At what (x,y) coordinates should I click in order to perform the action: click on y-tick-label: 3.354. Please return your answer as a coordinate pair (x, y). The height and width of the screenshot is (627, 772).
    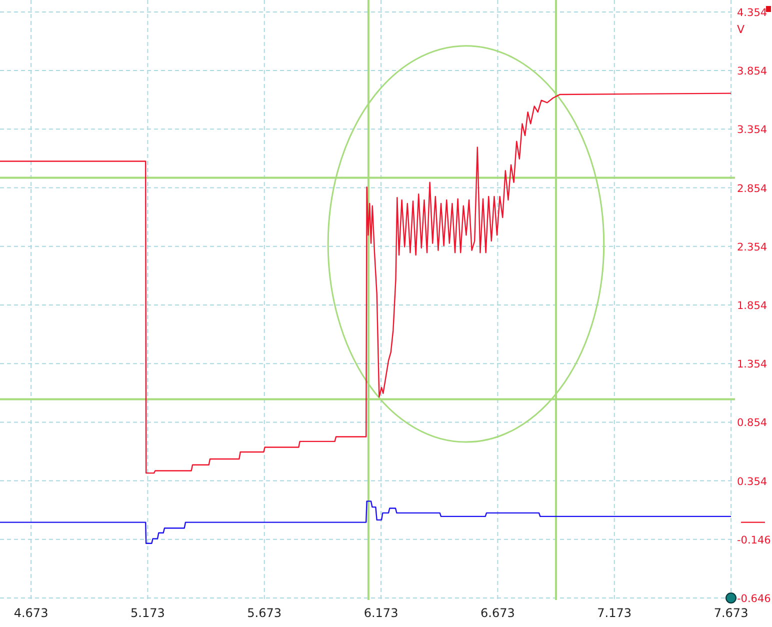
    Looking at the image, I should click on (752, 130).